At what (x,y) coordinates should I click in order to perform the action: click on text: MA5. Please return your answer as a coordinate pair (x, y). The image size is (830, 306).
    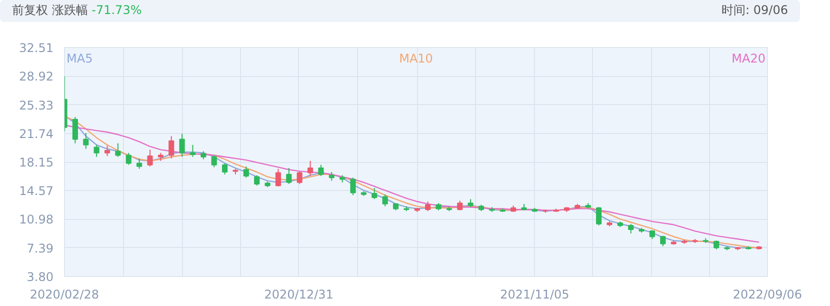
    Looking at the image, I should click on (79, 59).